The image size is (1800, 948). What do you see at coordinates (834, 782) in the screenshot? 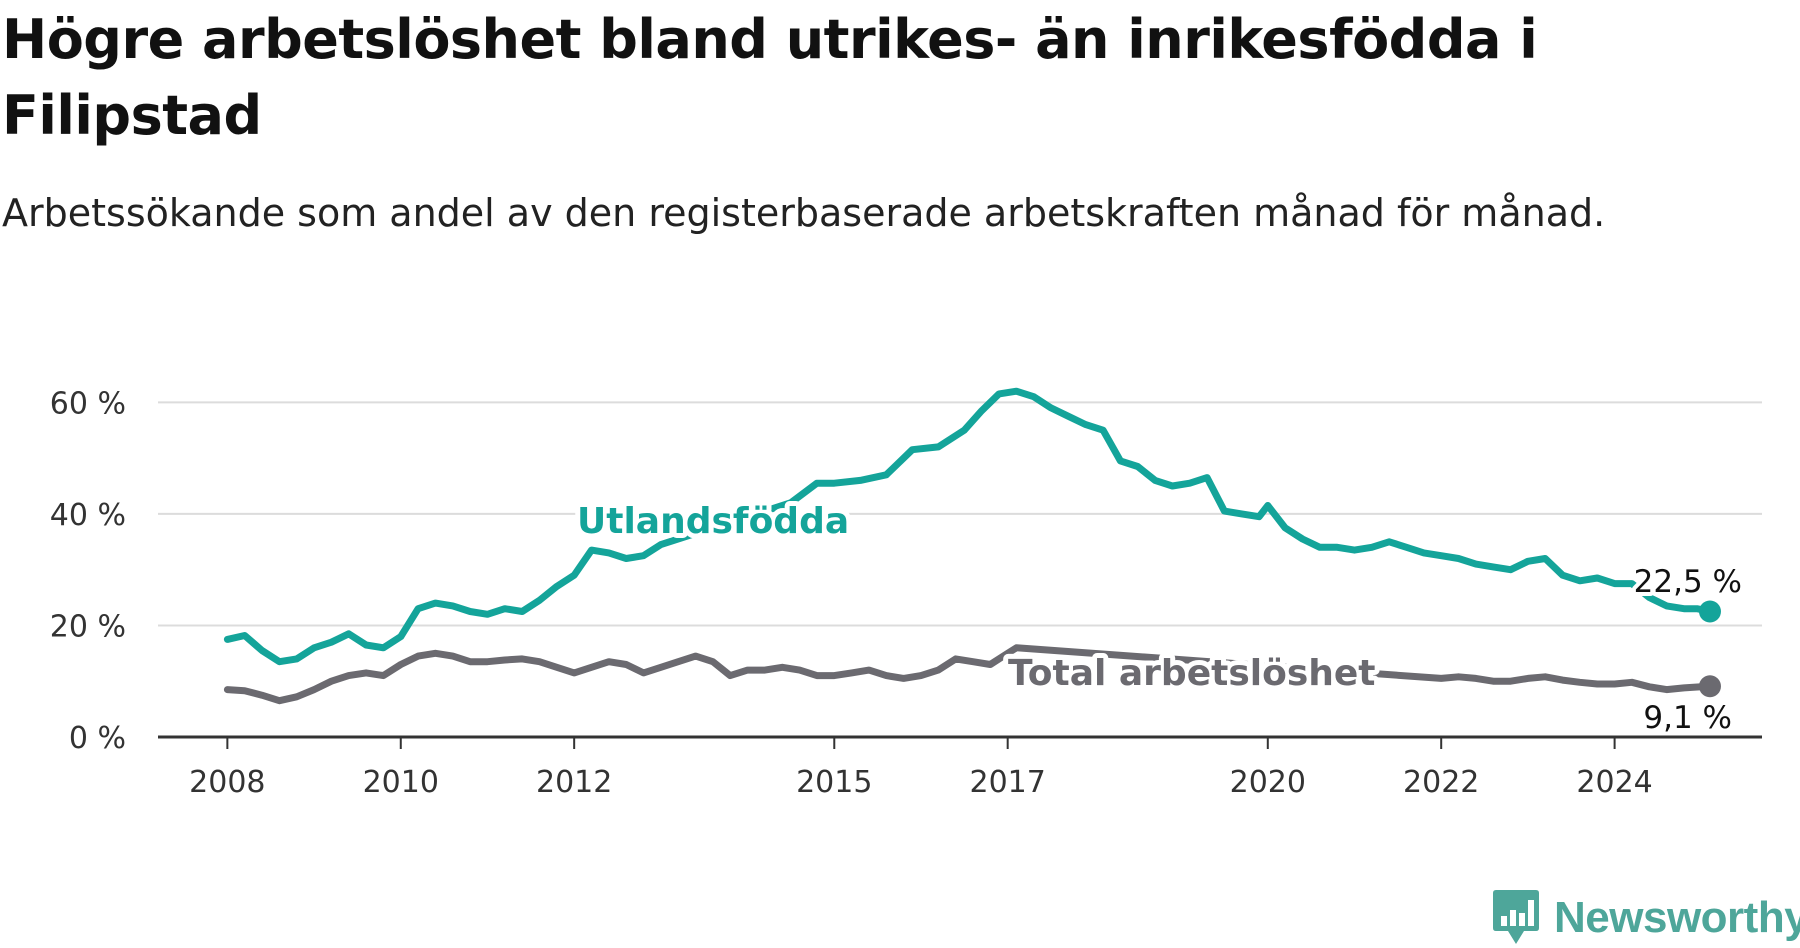
I see `x-tick-label: 2015` at bounding box center [834, 782].